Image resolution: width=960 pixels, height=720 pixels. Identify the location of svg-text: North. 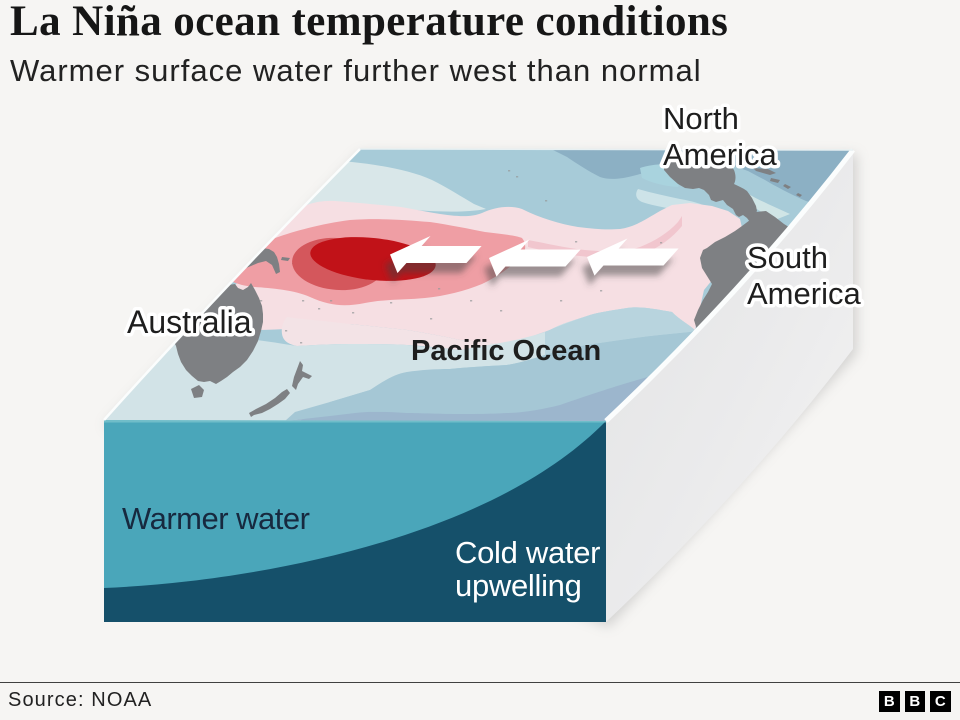
(701, 118).